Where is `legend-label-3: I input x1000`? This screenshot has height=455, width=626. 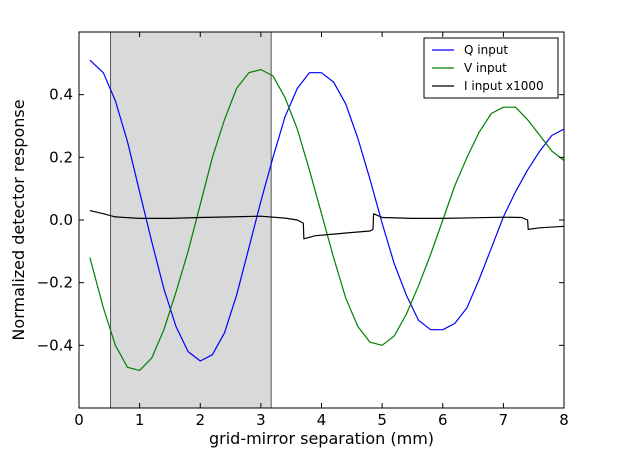 legend-label-3: I input x1000 is located at coordinates (504, 86).